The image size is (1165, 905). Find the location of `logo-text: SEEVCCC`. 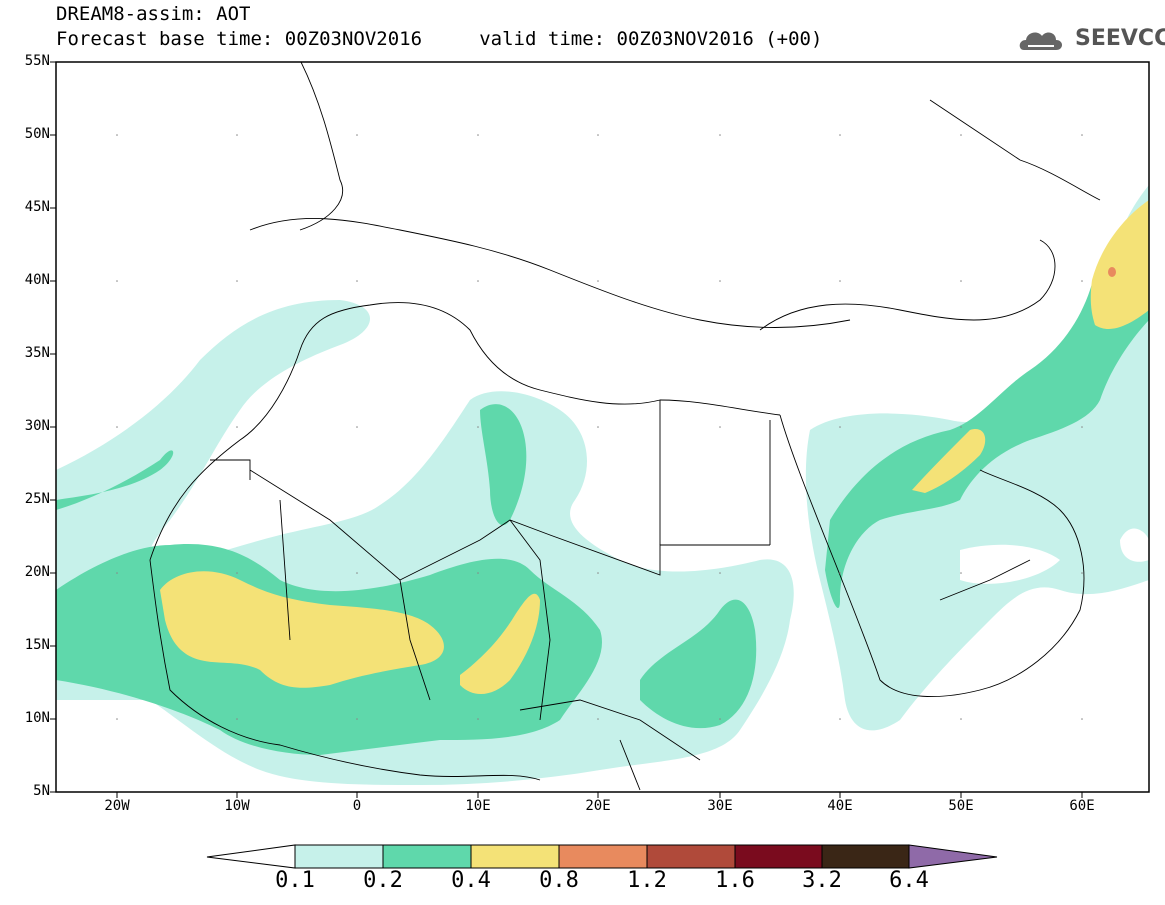

logo-text: SEEVCCC is located at coordinates (1120, 38).